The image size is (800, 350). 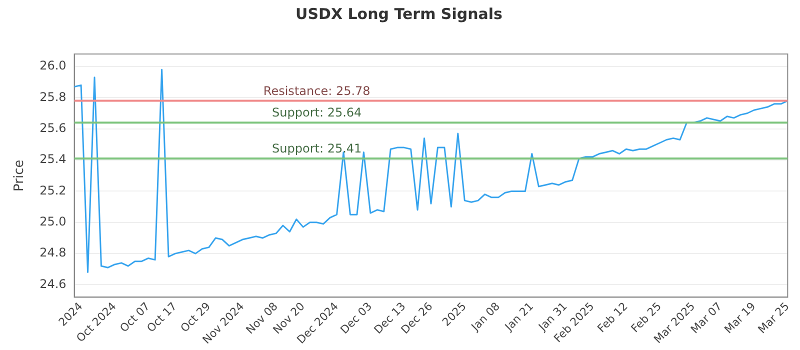 What do you see at coordinates (317, 149) in the screenshot?
I see `ref-line-label: Support: 25.41` at bounding box center [317, 149].